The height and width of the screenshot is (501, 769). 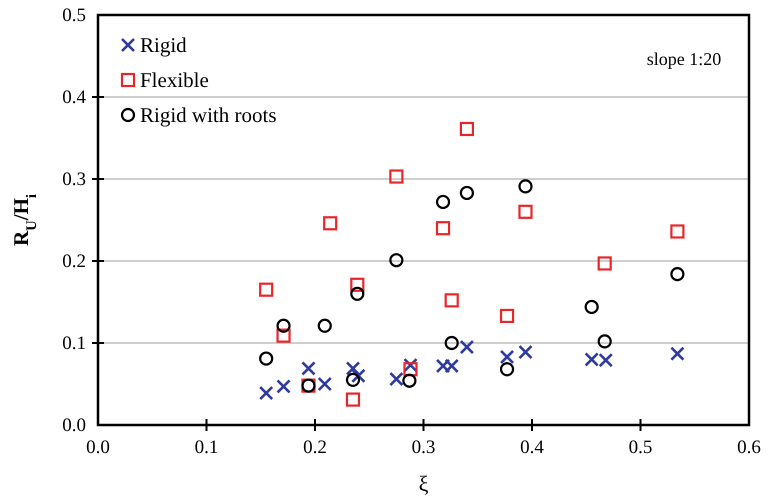 I want to click on y-tick-label: 0.2, so click(x=74, y=261).